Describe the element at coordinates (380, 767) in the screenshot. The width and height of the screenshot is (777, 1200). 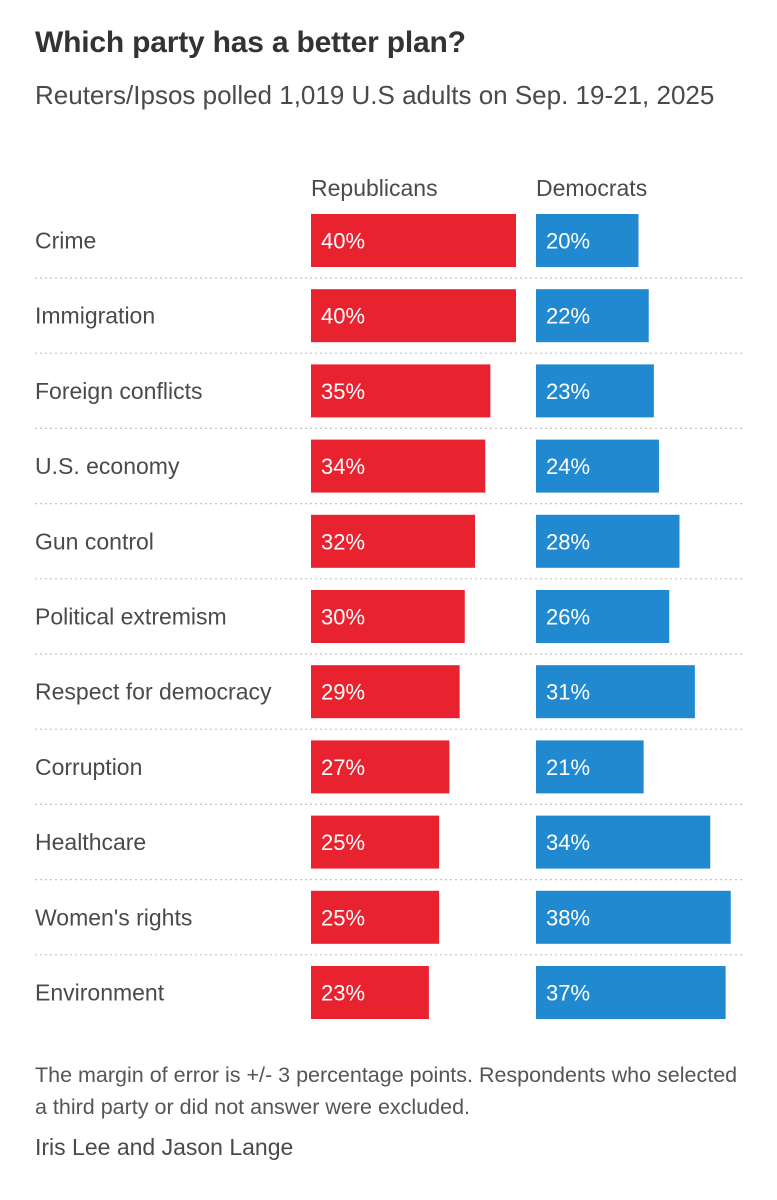
I see `bar-republicans-corruption` at that location.